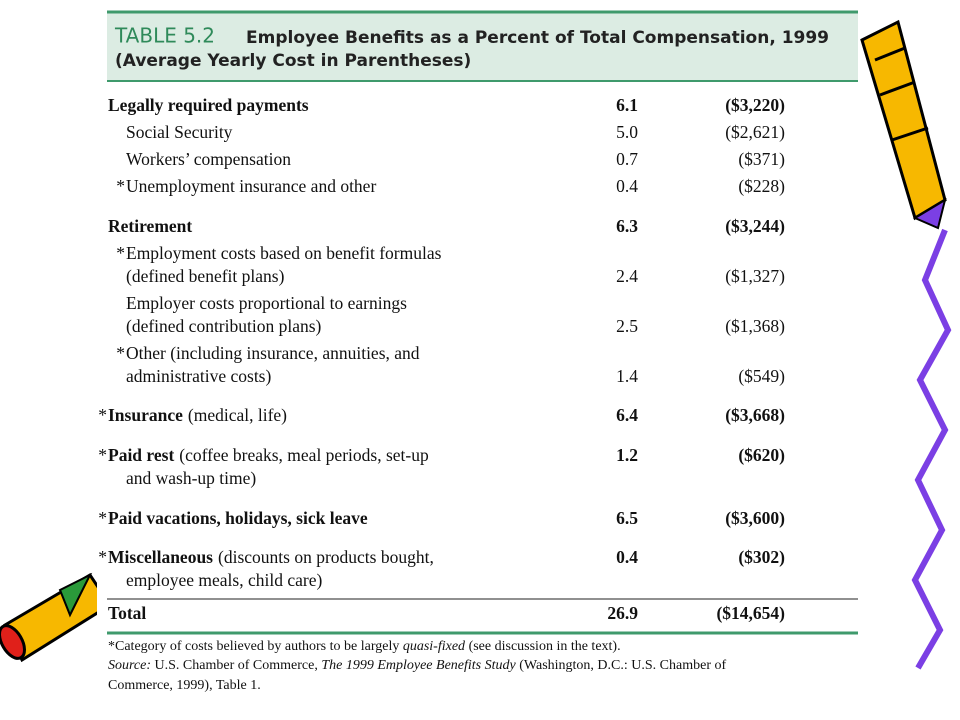  I want to click on header-band, so click(482, 46).